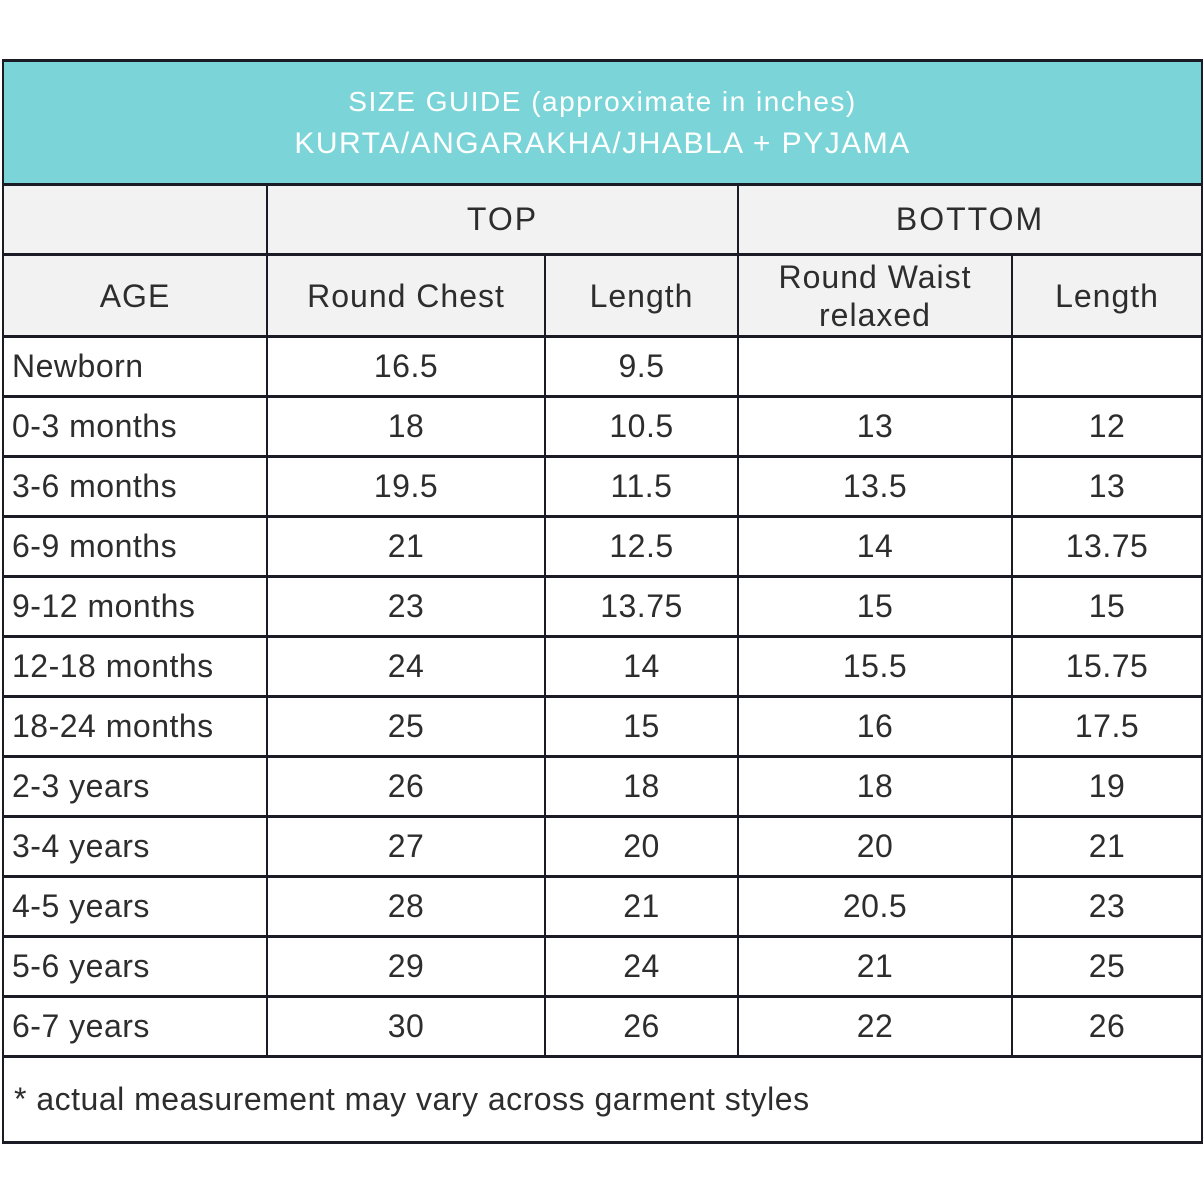  Describe the element at coordinates (406, 1026) in the screenshot. I see `top-round-chest-cell: 30` at that location.